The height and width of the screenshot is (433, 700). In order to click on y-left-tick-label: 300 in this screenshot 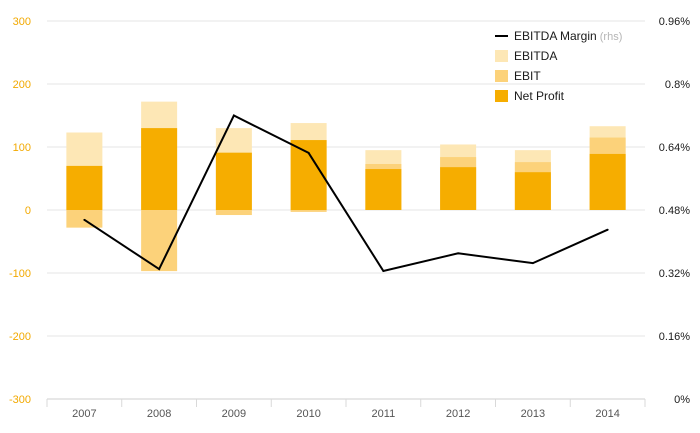, I will do `click(22, 22)`.